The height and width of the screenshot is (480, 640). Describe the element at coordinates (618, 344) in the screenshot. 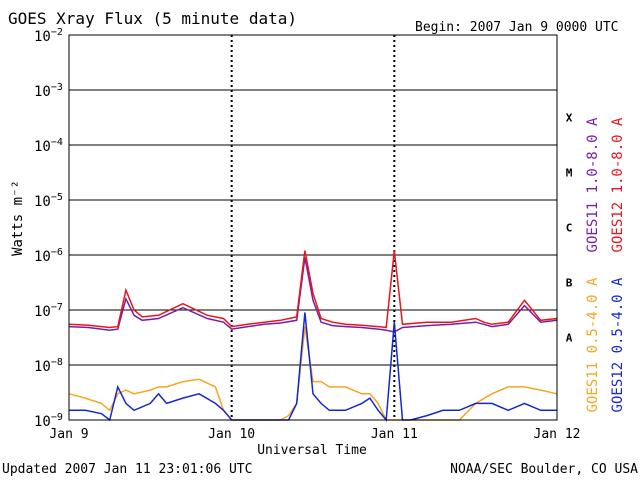

I see `legend-entry: GOES12 0.5-4.0 A` at that location.